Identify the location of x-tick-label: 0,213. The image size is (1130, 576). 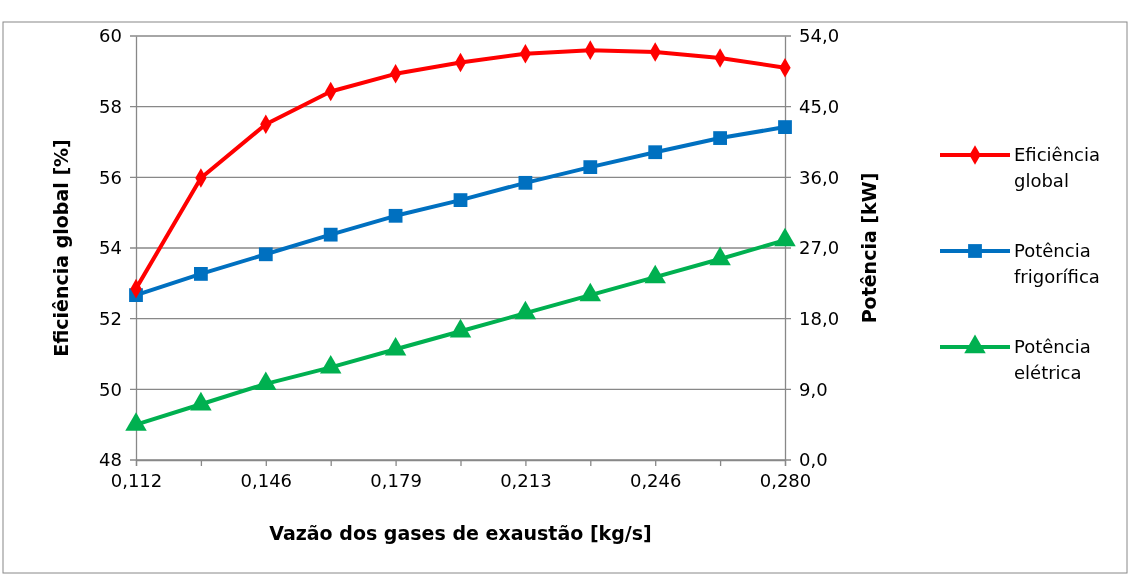
(526, 480).